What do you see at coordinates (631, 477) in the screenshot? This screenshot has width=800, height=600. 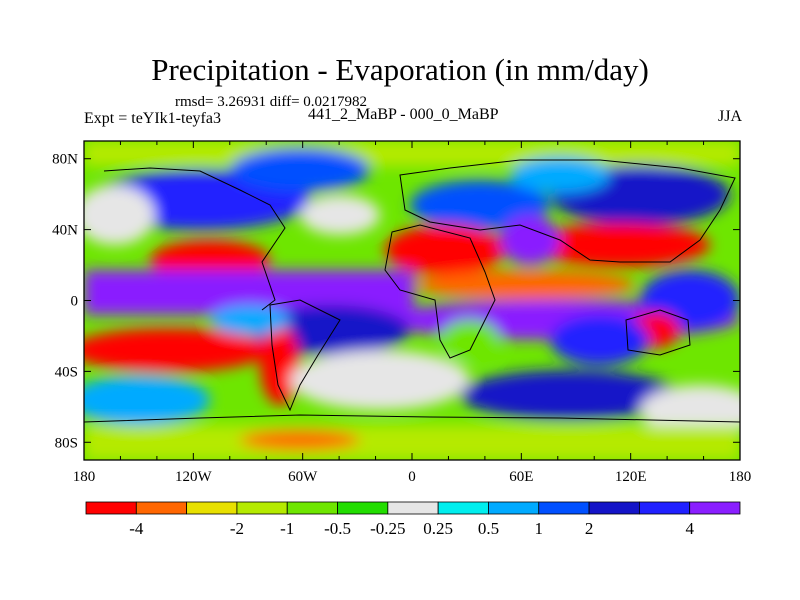 I see `x-tick-label: 120E` at bounding box center [631, 477].